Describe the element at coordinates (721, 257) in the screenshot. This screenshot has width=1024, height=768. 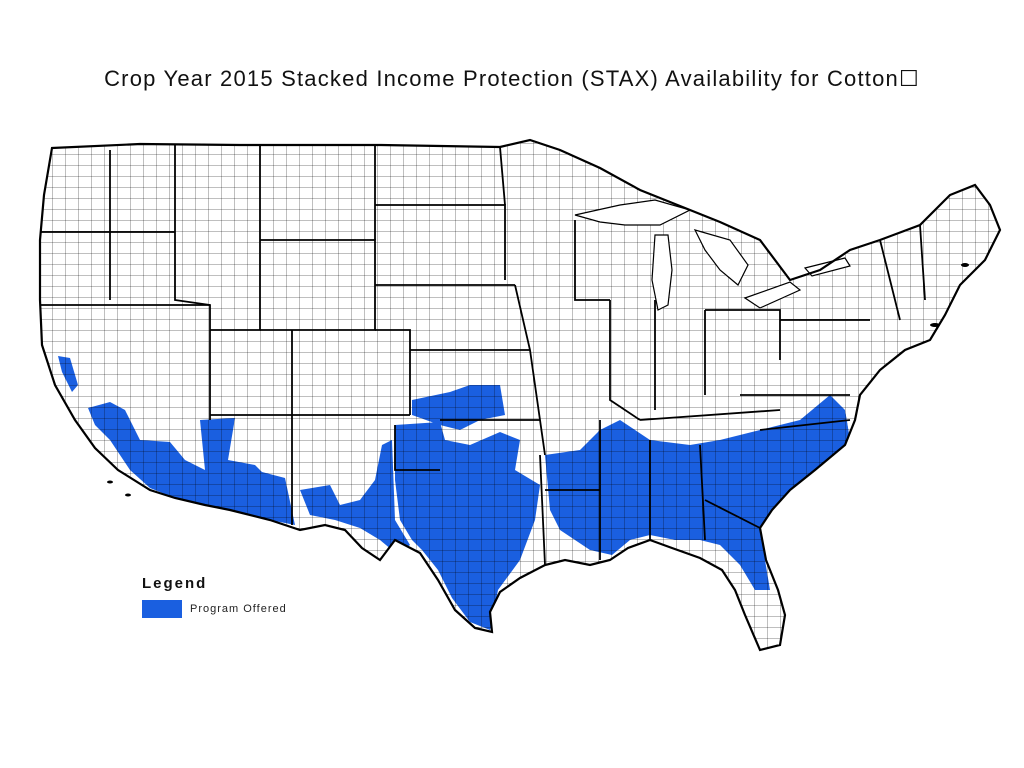
I see `lake-huron` at that location.